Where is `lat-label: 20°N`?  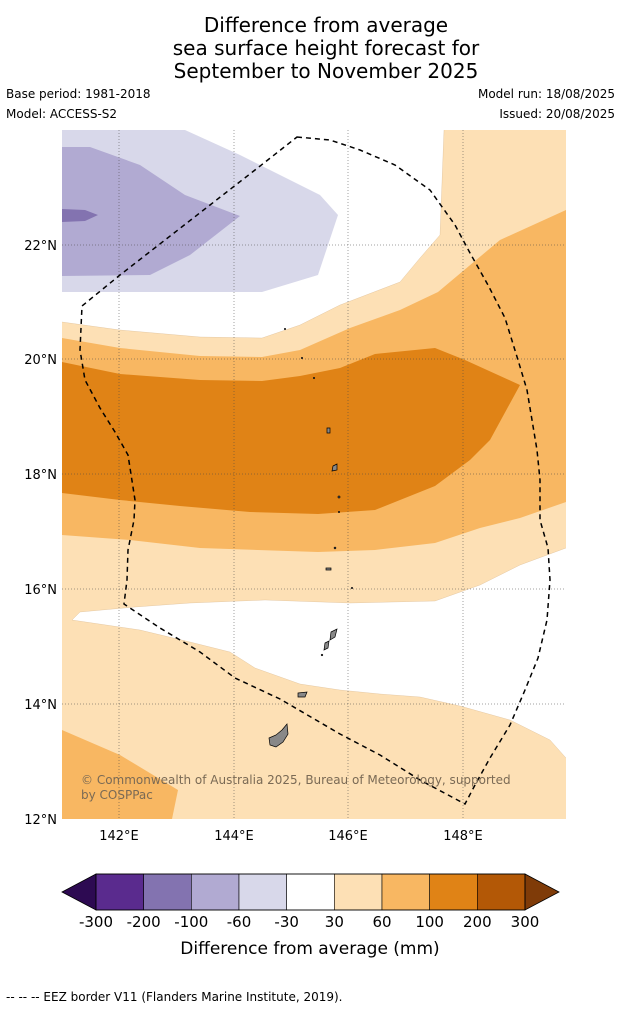
lat-label: 20°N is located at coordinates (40, 360).